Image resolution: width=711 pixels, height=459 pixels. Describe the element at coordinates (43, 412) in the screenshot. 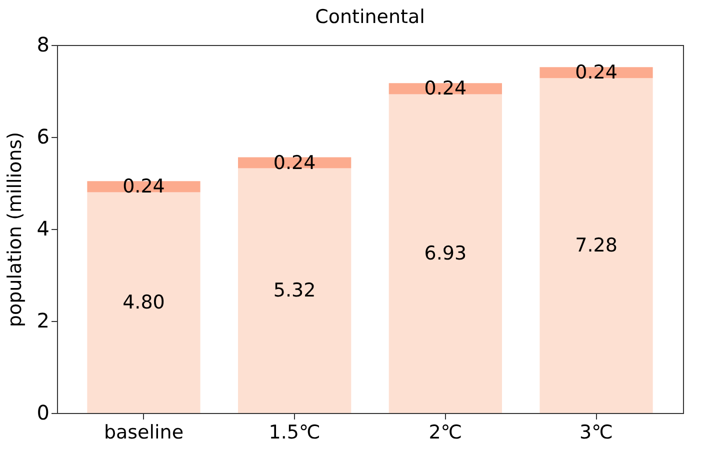

I see `y-tick-label: 0` at that location.